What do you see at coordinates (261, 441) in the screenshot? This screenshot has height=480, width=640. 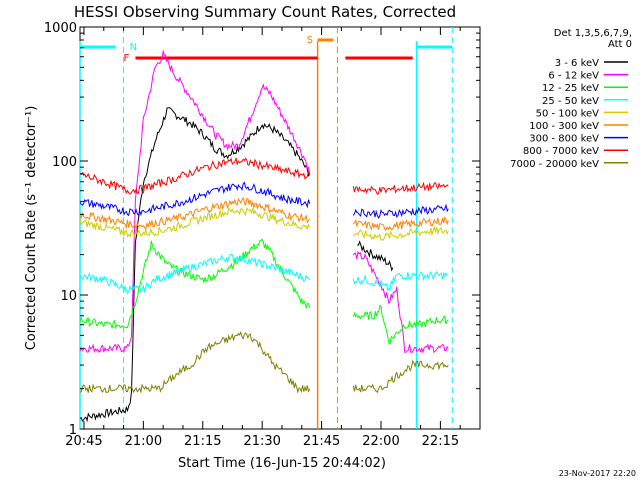 I see `x-tick-label: 21:30` at bounding box center [261, 441].